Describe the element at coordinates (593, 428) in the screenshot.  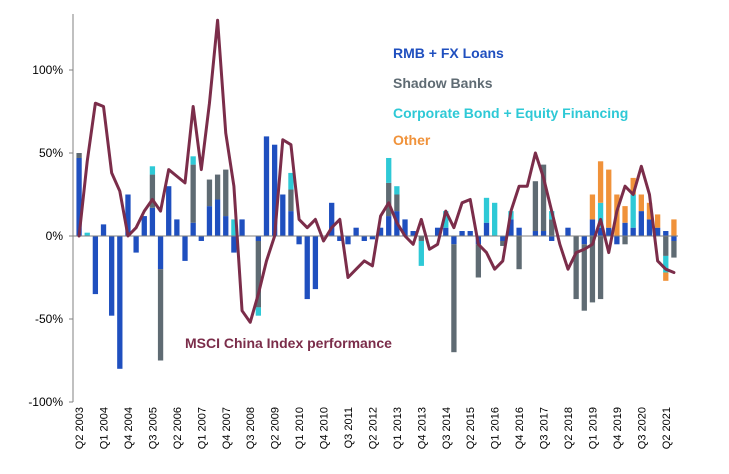
I see `x-tick-label: Q1 2019` at that location.